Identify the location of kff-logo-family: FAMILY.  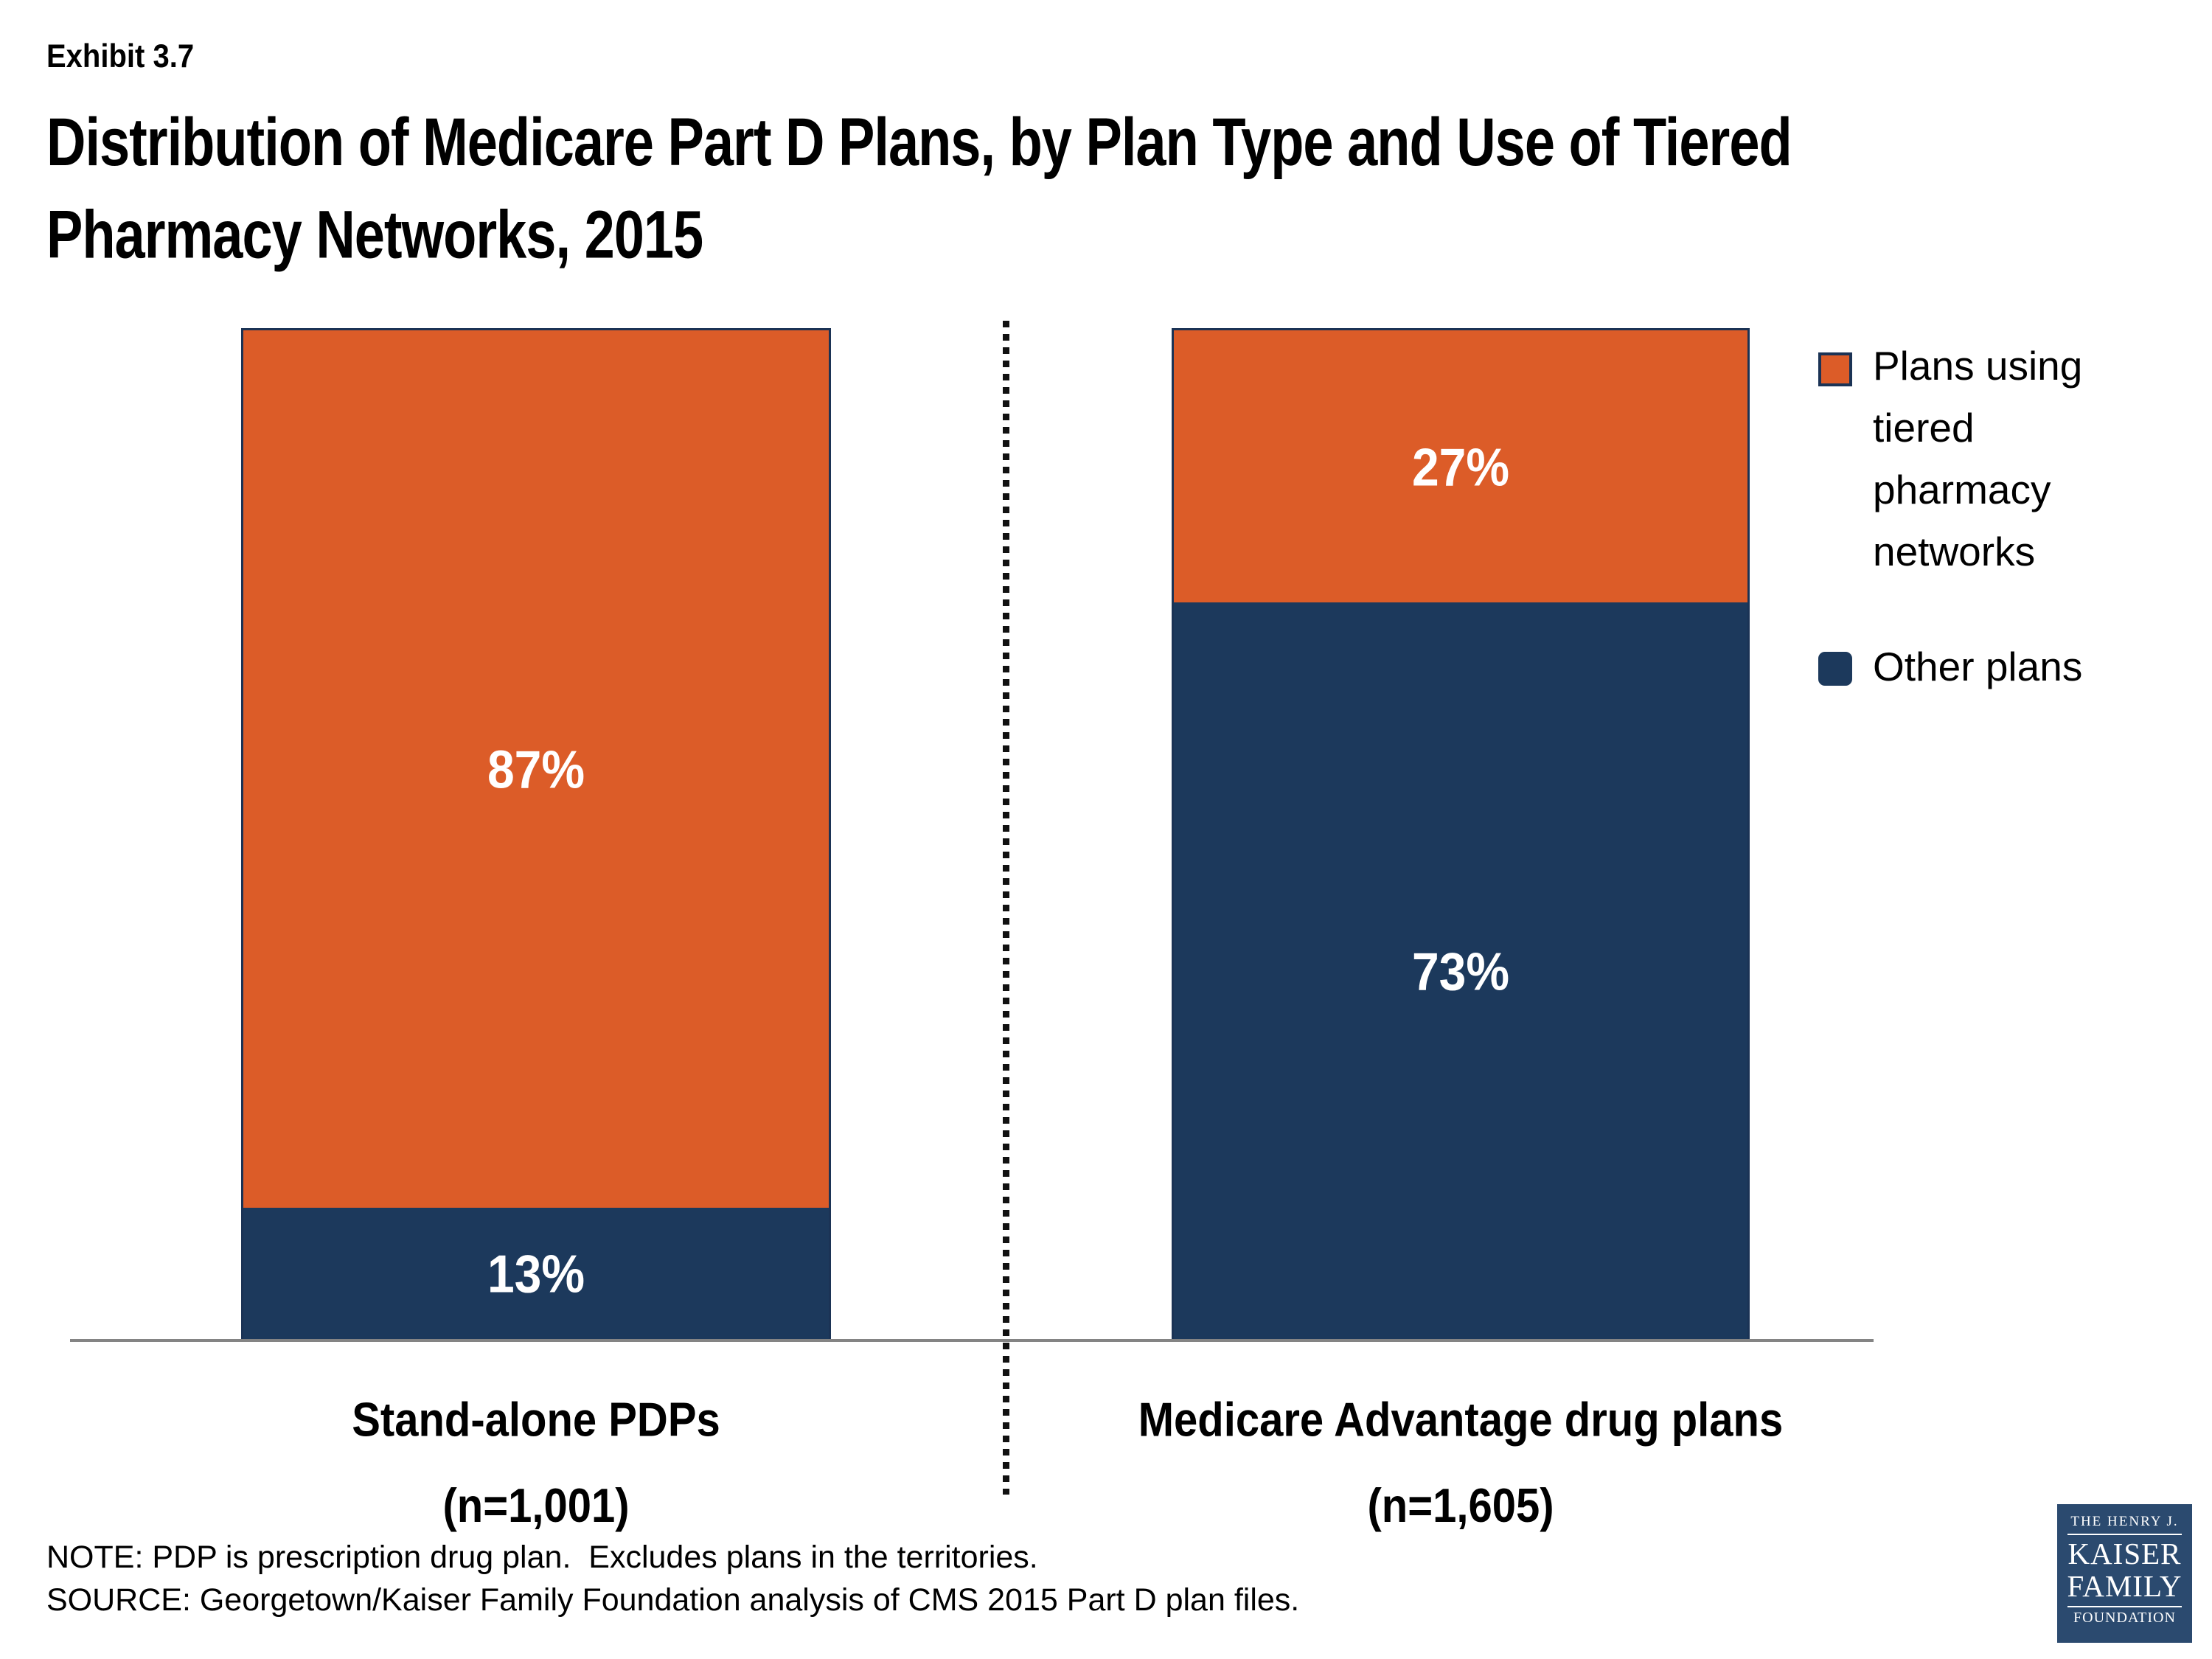
(2125, 1586).